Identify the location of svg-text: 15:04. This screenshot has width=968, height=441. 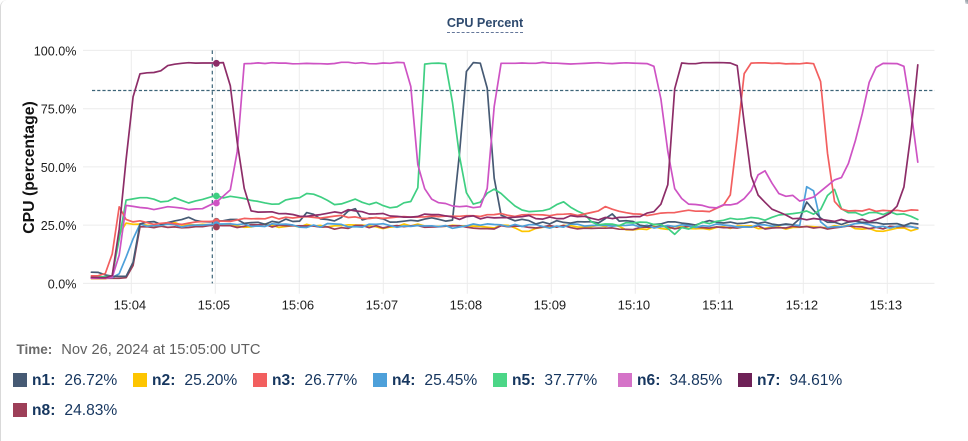
(130, 304).